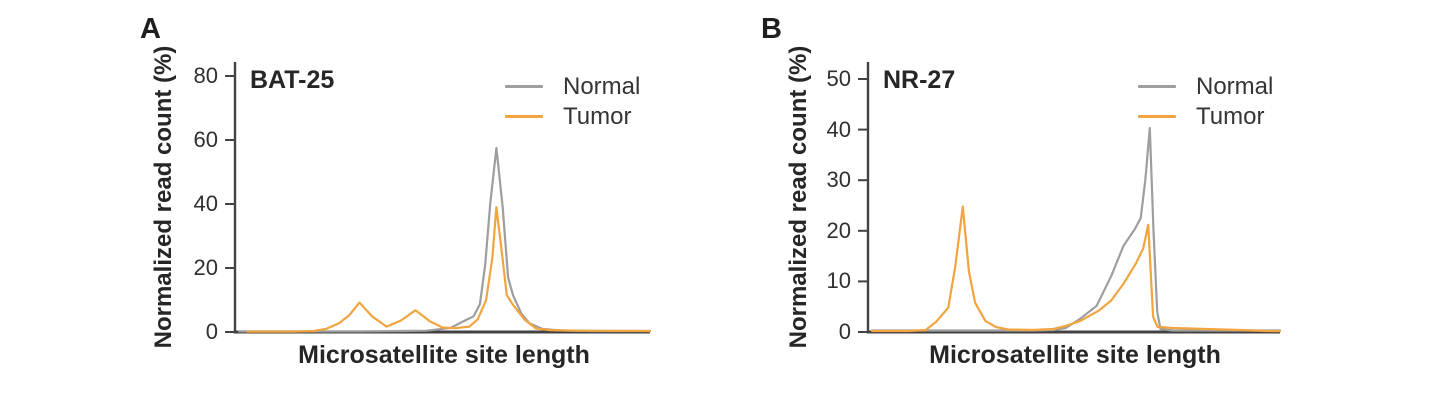 The image size is (1430, 414). Describe the element at coordinates (838, 78) in the screenshot. I see `y-tick-label: 50` at that location.